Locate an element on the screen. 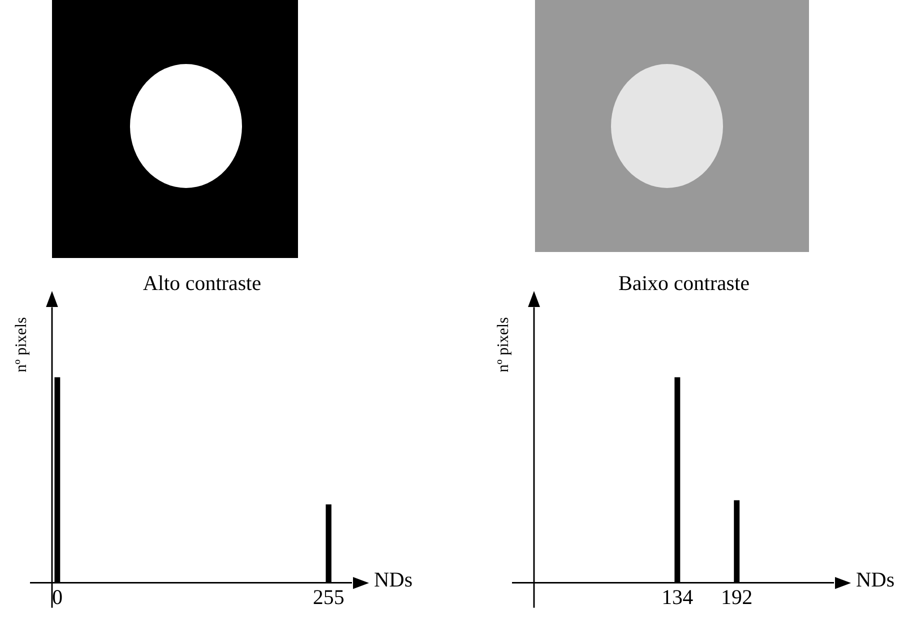 The image size is (924, 619). chart-title: Baixo contraste is located at coordinates (684, 283).